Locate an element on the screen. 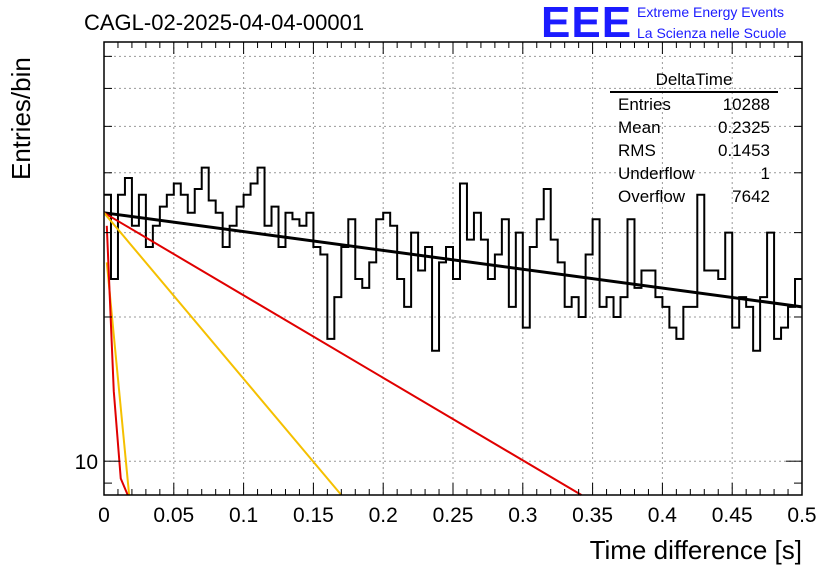 Image resolution: width=836 pixels, height=572 pixels. stats-value: 10288 is located at coordinates (746, 104).